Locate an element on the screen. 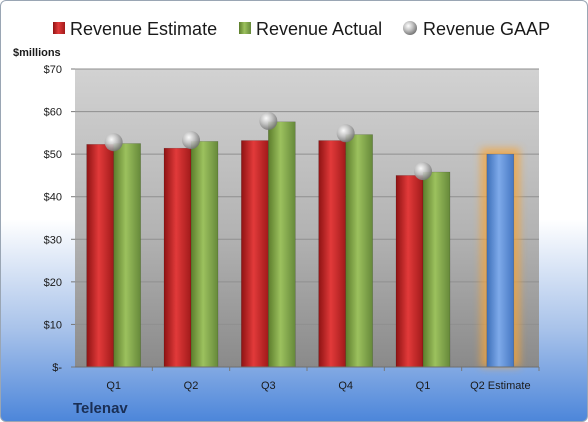  y-tick-label: $- is located at coordinates (57, 368).